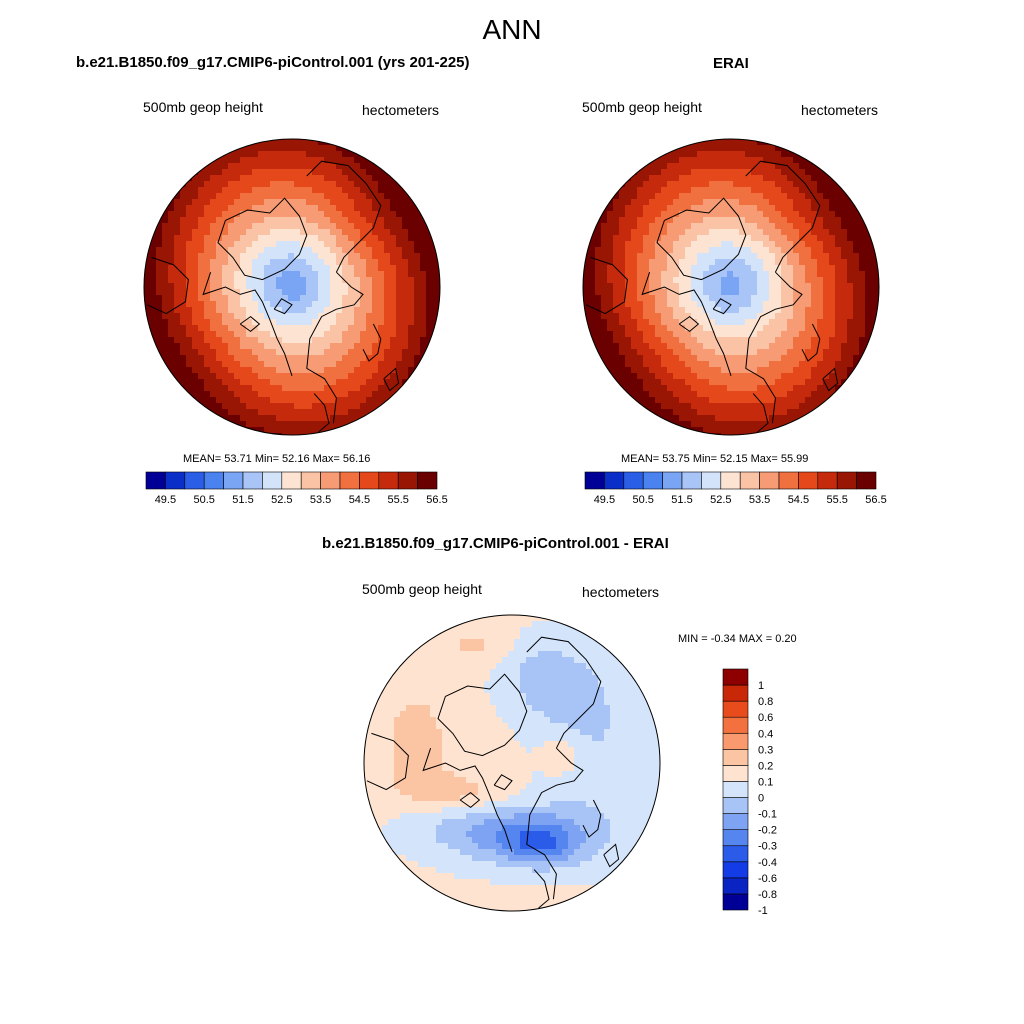 This screenshot has width=1024, height=1024. Describe the element at coordinates (344, 216) in the screenshot. I see `coastline` at that location.